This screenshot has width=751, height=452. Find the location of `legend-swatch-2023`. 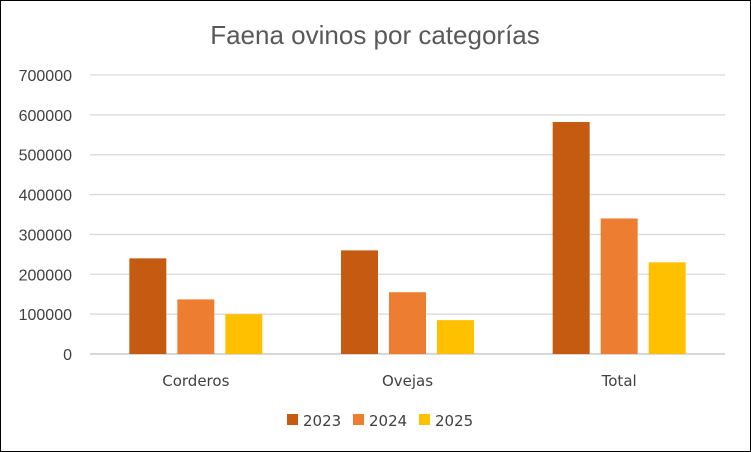

legend-swatch-2023 is located at coordinates (292, 419).